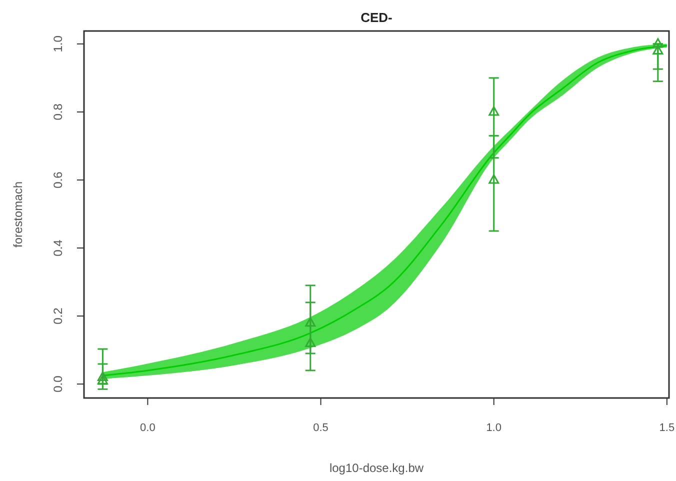 The width and height of the screenshot is (676, 481). I want to click on x-tick-label: 1.0, so click(494, 428).